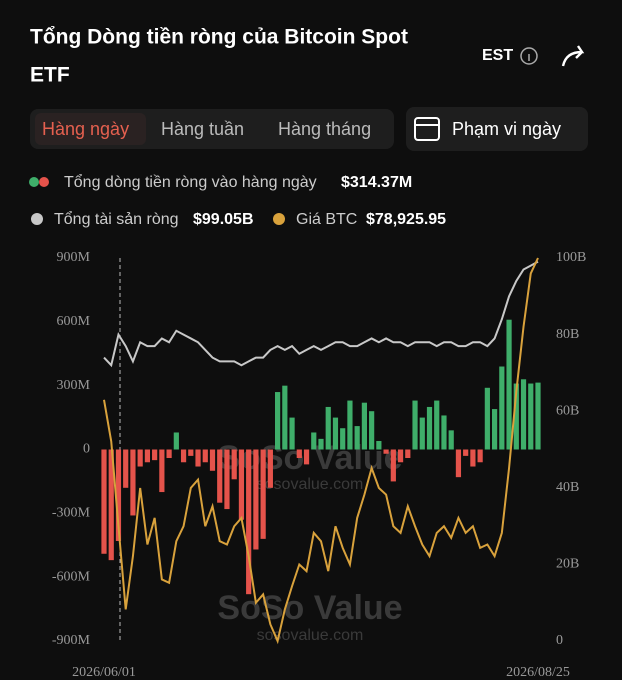 The height and width of the screenshot is (680, 622). Describe the element at coordinates (506, 129) in the screenshot. I see `range-label: Phạm vi ngày` at that location.